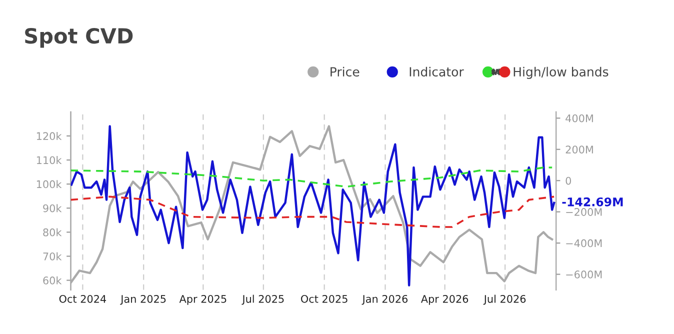 The width and height of the screenshot is (674, 334). What do you see at coordinates (345, 71) in the screenshot?
I see `legend-label: Price` at bounding box center [345, 71].